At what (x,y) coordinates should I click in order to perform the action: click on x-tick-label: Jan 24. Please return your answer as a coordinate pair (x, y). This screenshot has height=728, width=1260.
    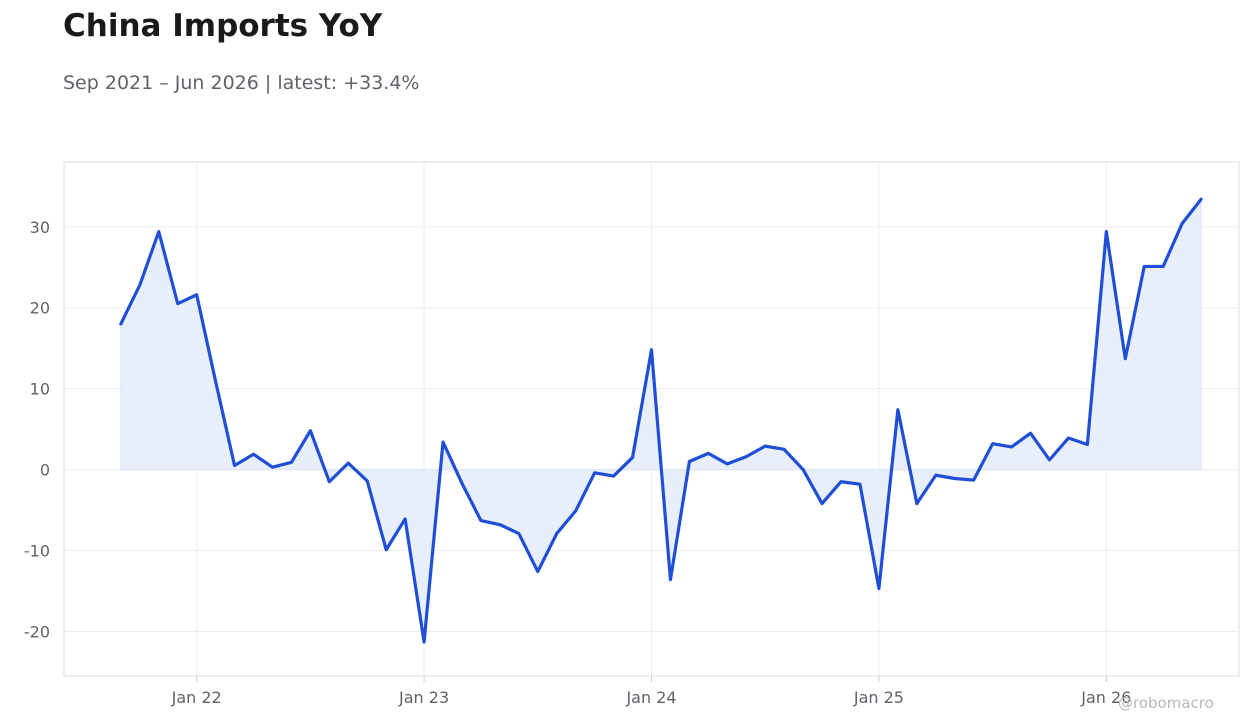
    Looking at the image, I should click on (650, 697).